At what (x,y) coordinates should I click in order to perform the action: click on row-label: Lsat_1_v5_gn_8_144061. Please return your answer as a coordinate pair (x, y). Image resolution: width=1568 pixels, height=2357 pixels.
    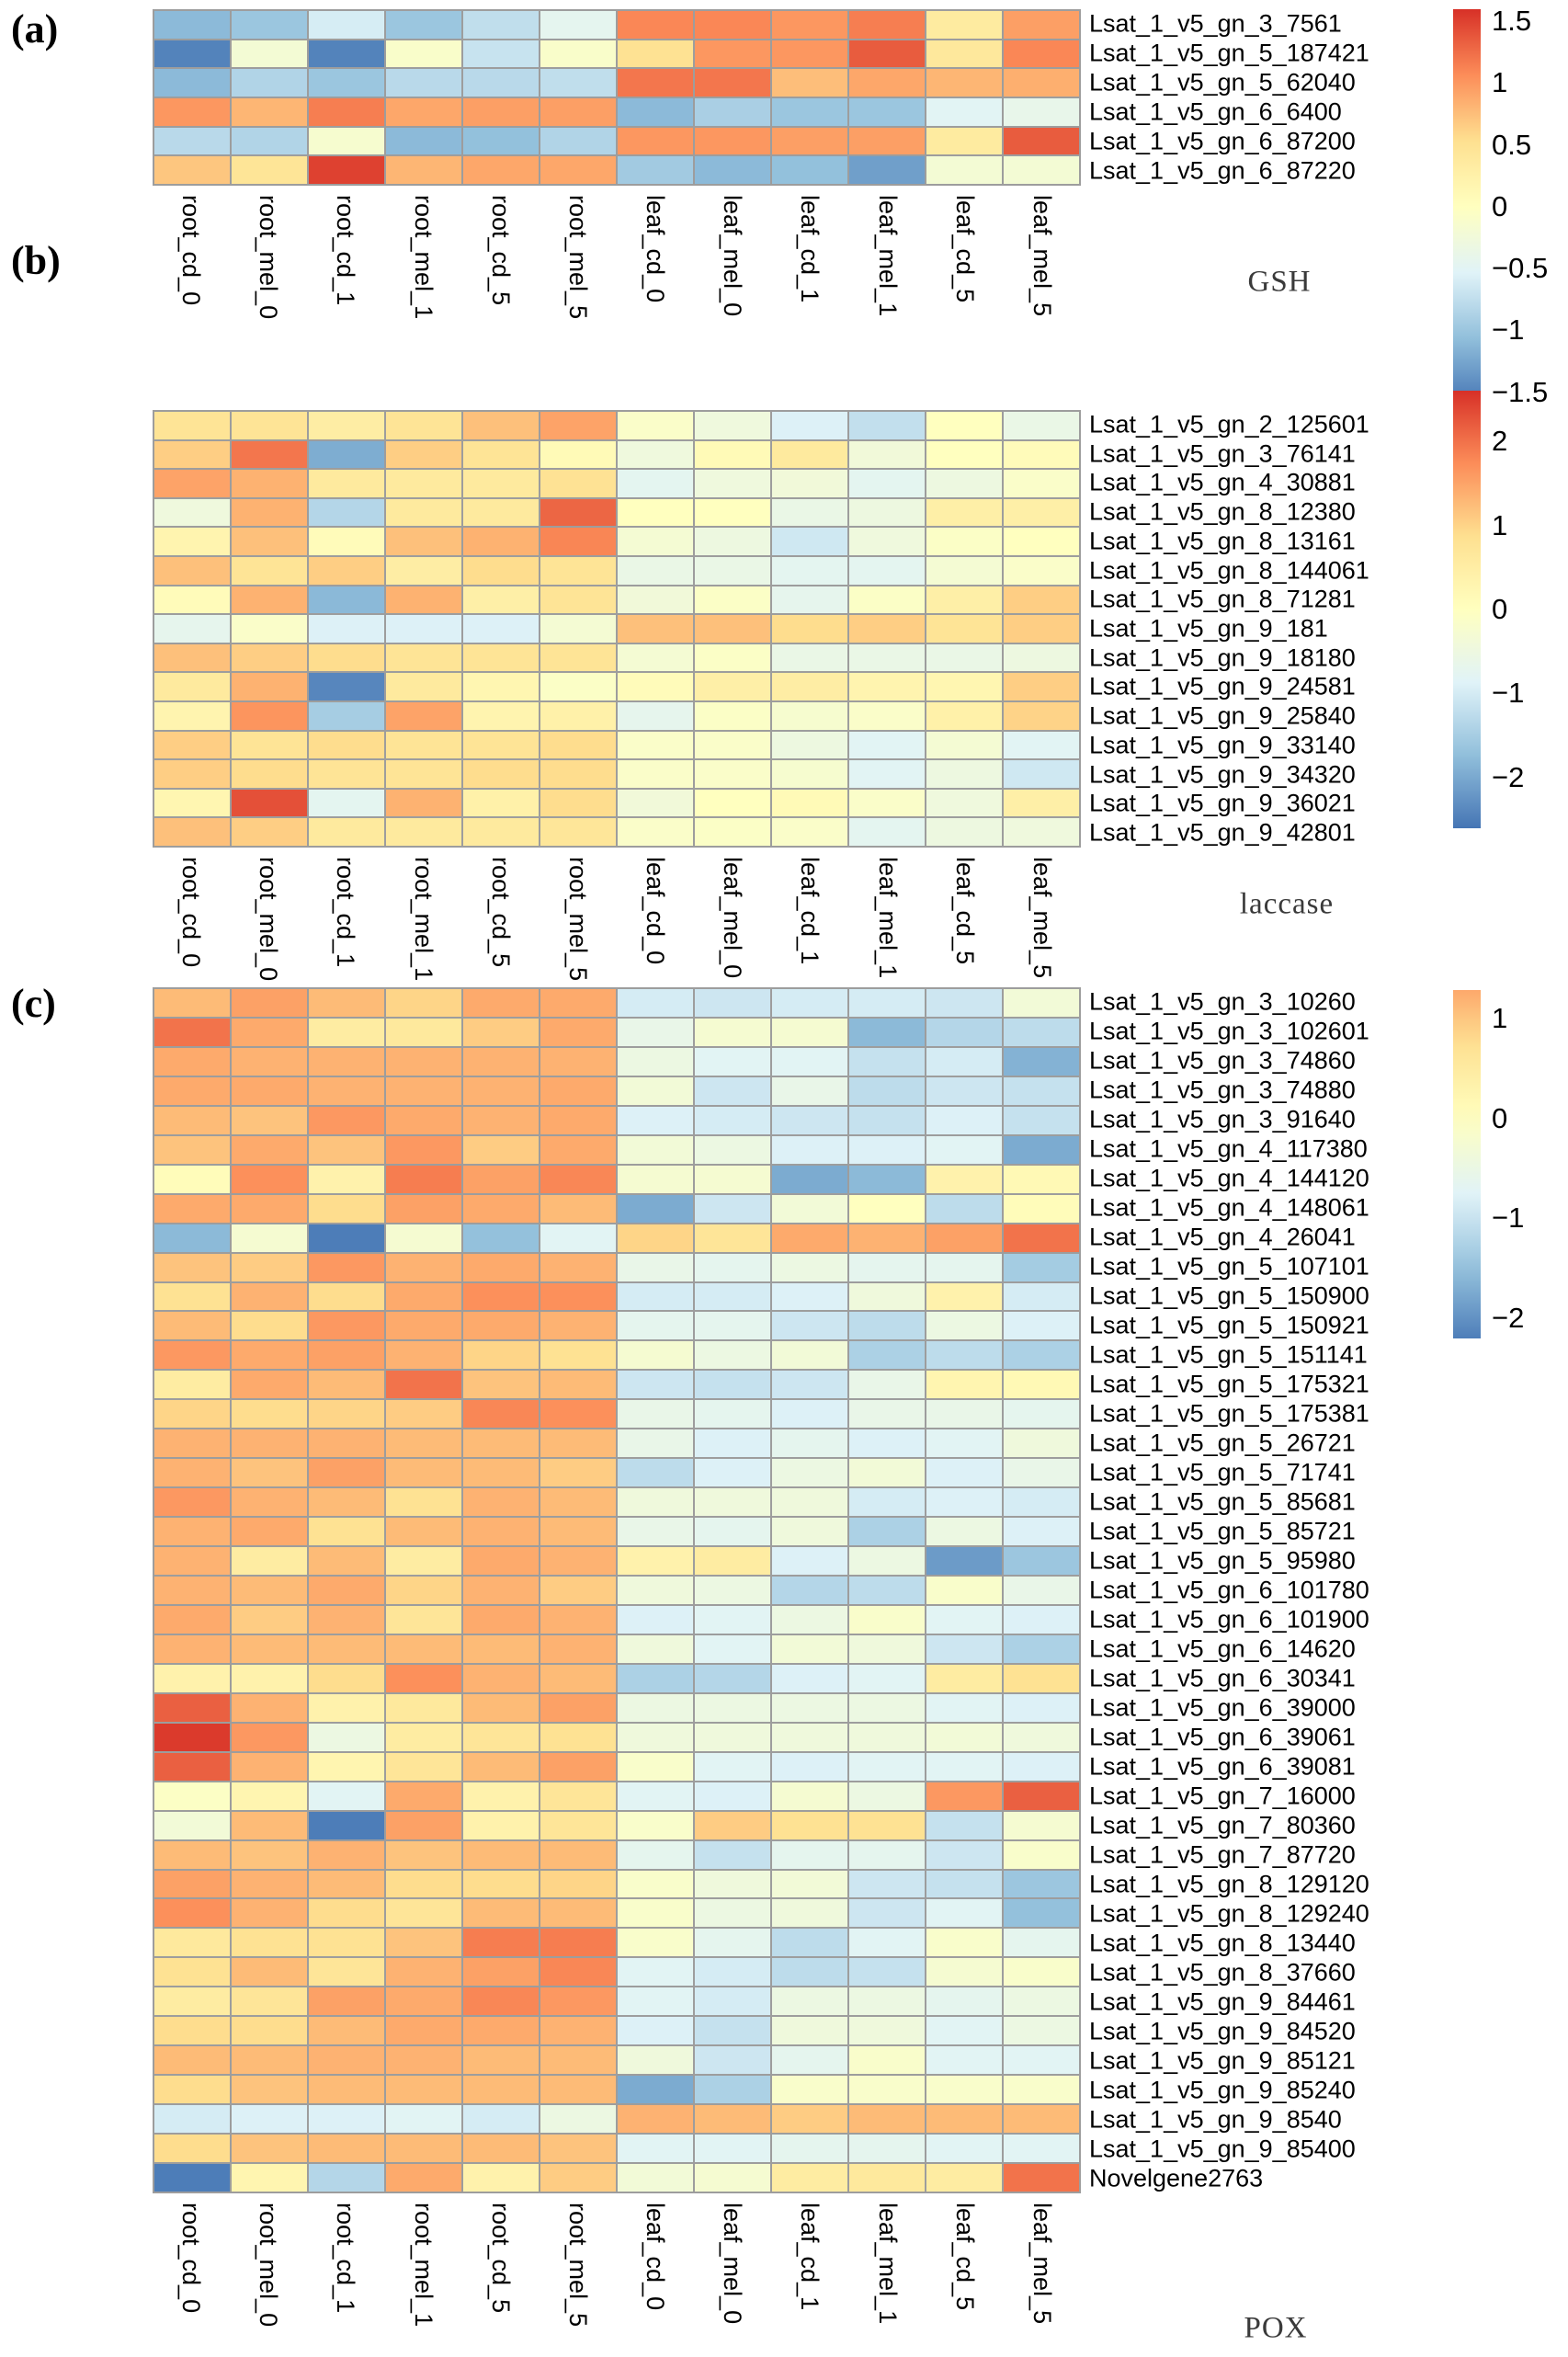
    Looking at the image, I should click on (1229, 570).